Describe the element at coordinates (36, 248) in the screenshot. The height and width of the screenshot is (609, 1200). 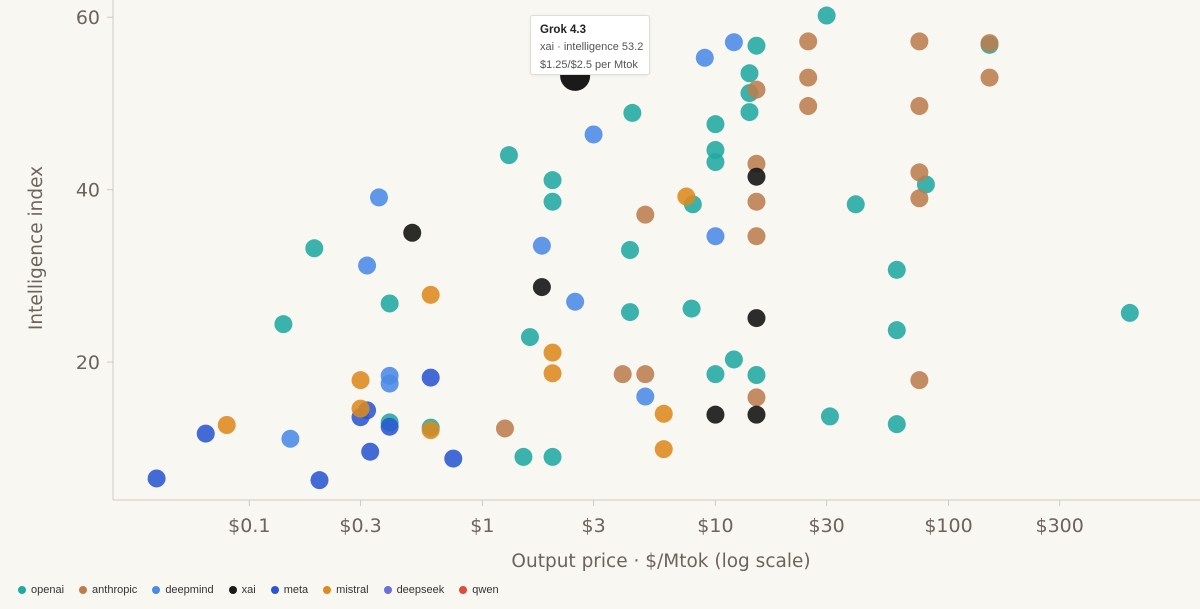
I see `y-axis-title: Intelligence index` at that location.